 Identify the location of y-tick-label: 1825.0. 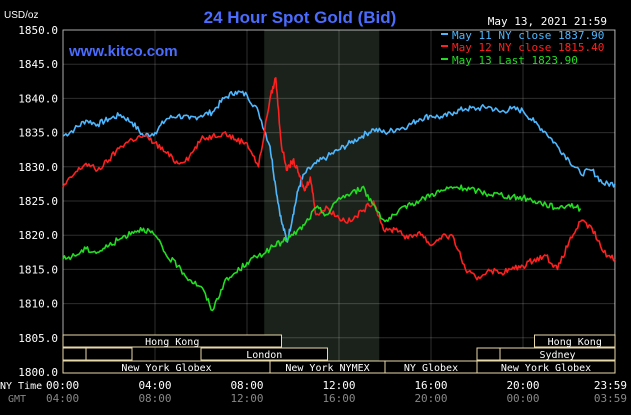
(38, 201).